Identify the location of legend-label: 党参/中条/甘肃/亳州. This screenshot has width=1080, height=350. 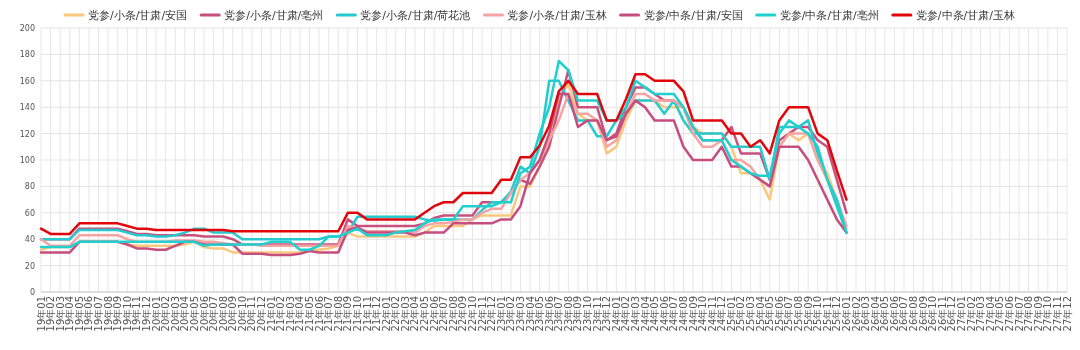
(829, 15).